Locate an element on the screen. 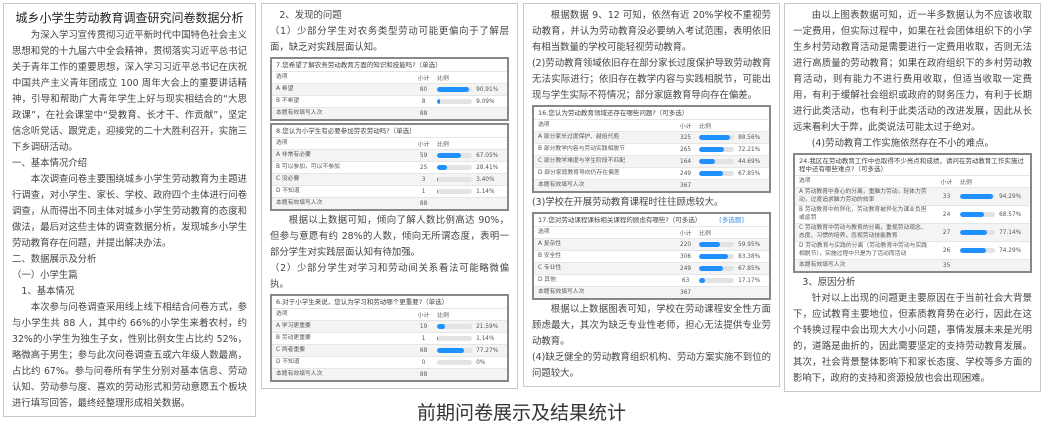 Image resolution: width=1043 pixels, height=434 pixels. option-ratio: 67.05% is located at coordinates (470, 156).